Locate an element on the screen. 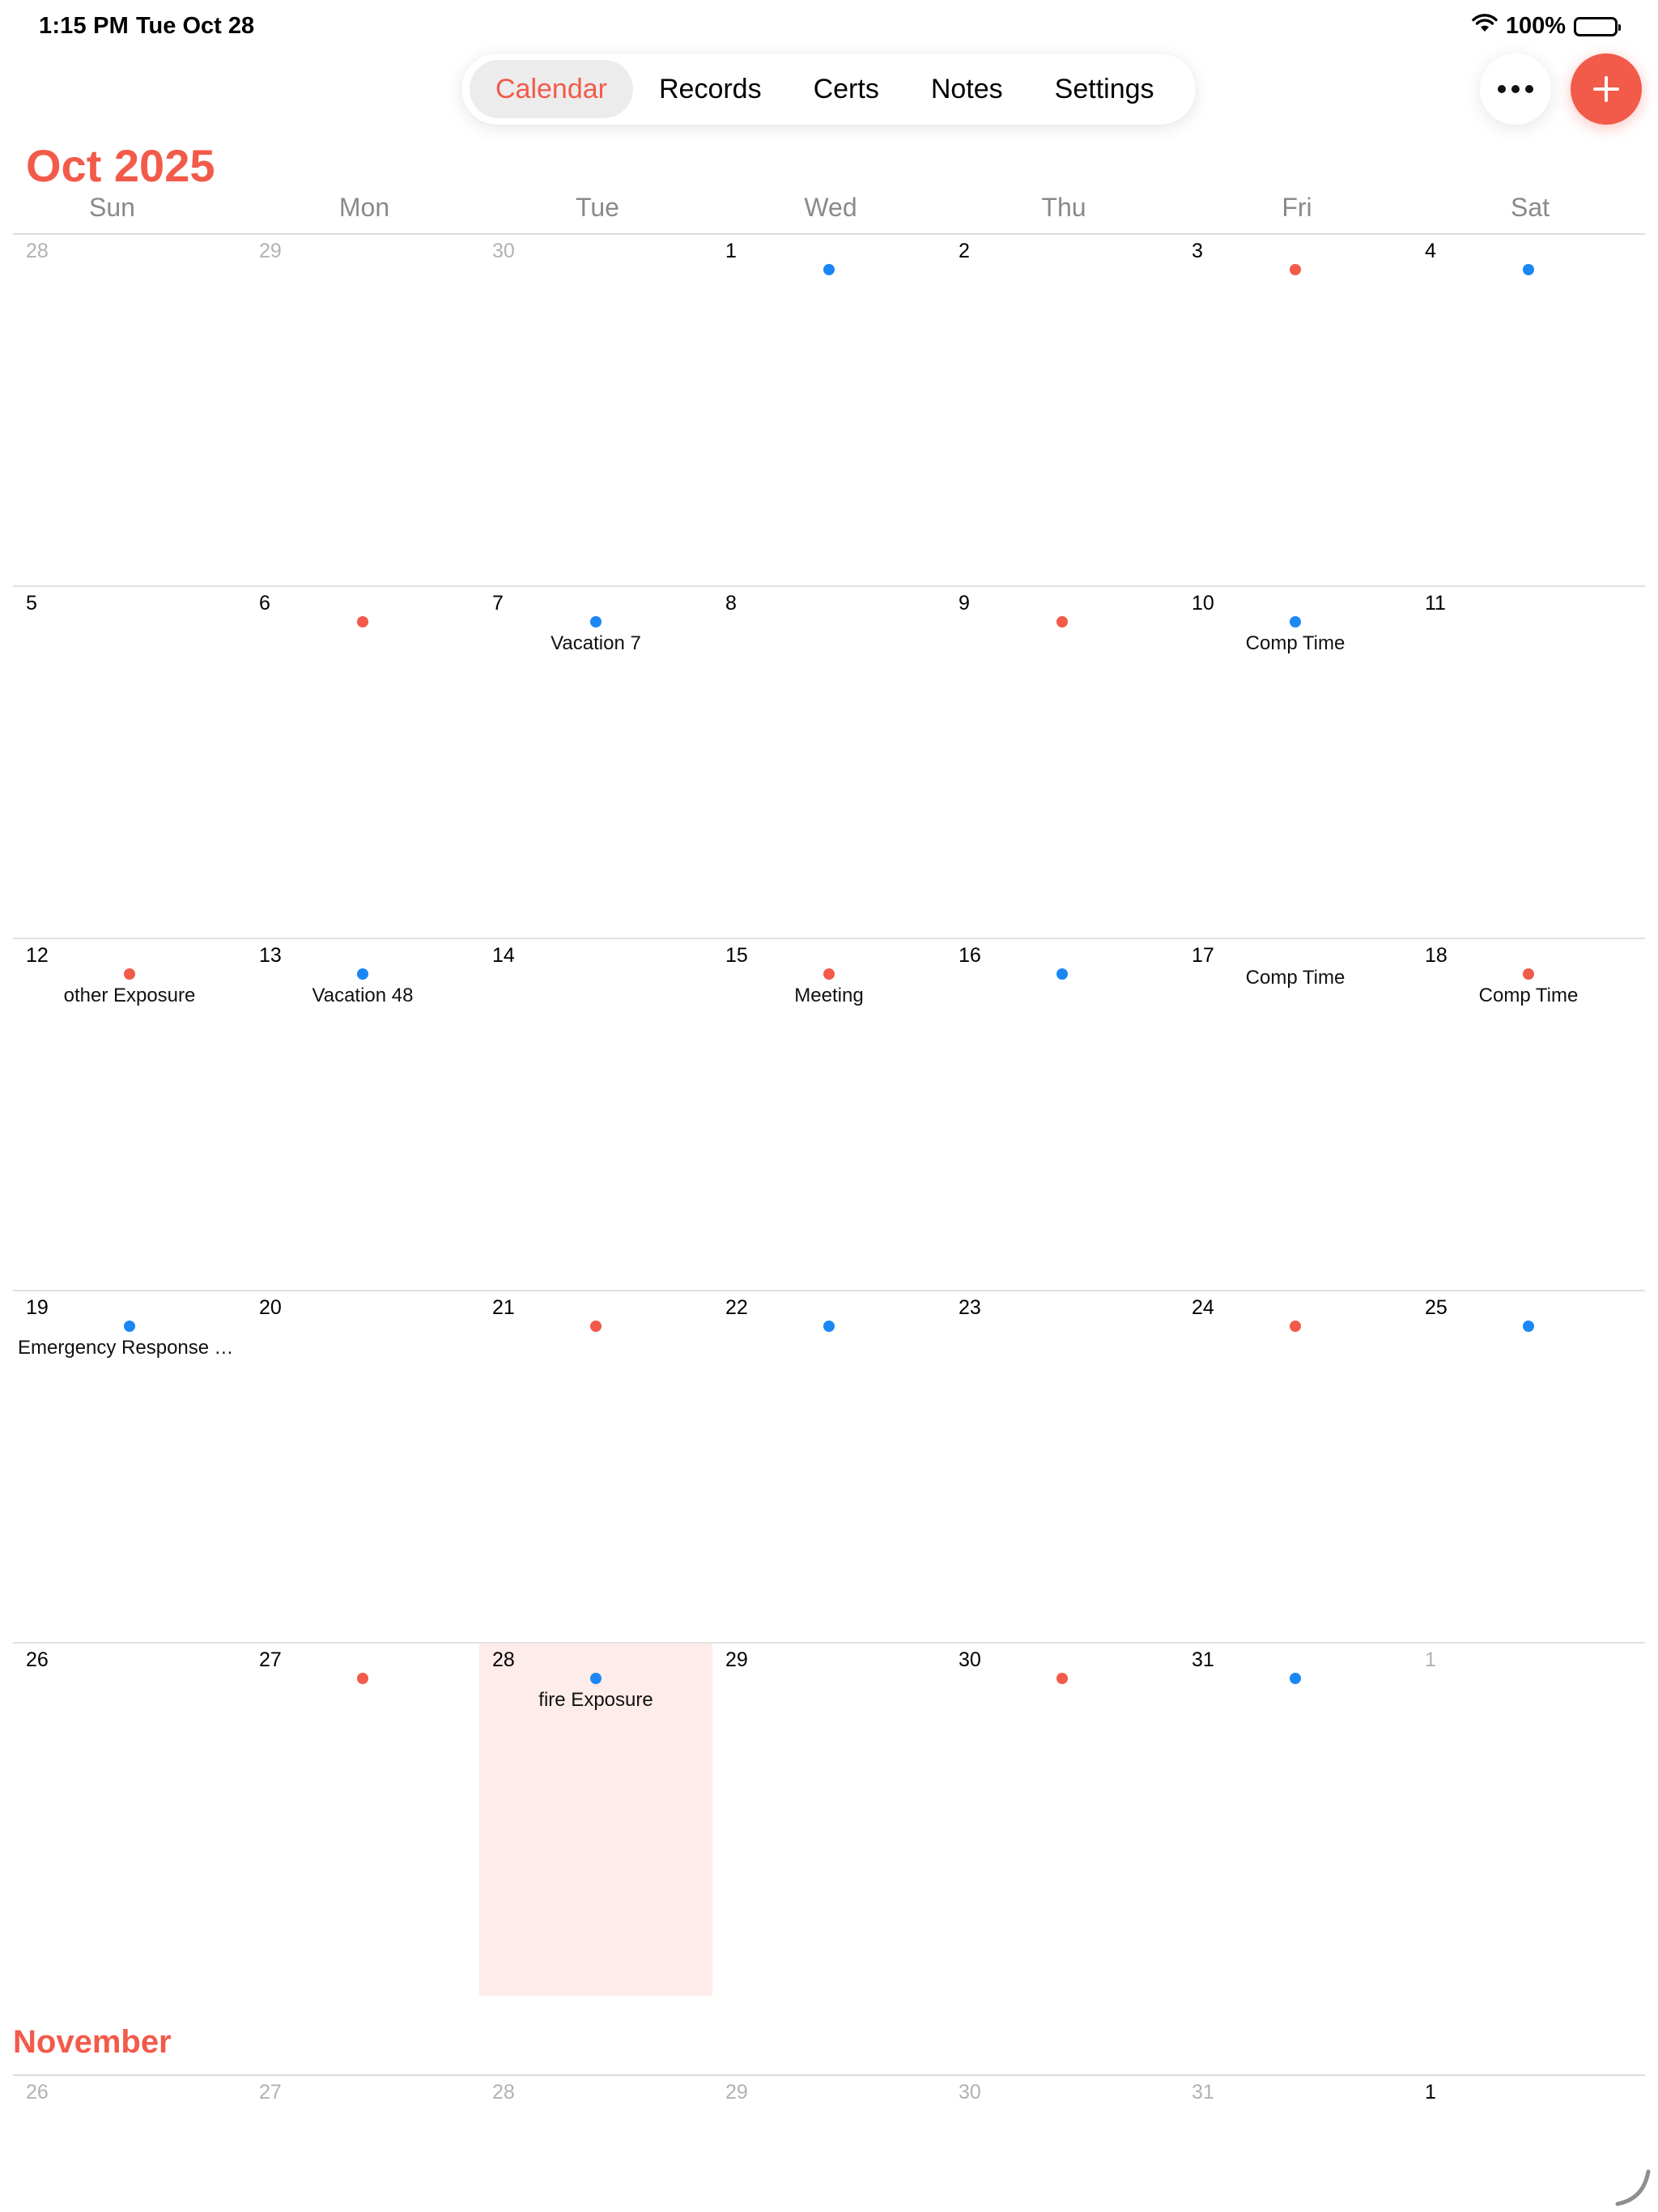  tab-notes: Notes is located at coordinates (966, 88).